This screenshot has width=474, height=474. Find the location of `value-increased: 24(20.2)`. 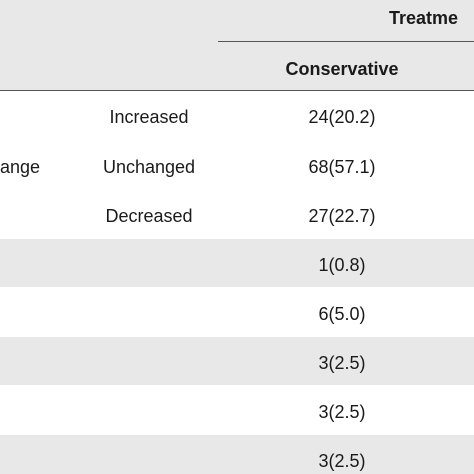

value-increased: 24(20.2) is located at coordinates (342, 117).